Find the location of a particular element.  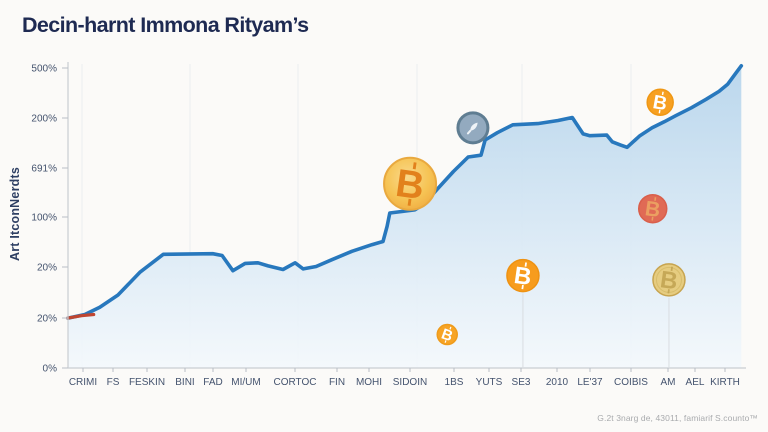

x-tick-label: 1BS is located at coordinates (454, 382).